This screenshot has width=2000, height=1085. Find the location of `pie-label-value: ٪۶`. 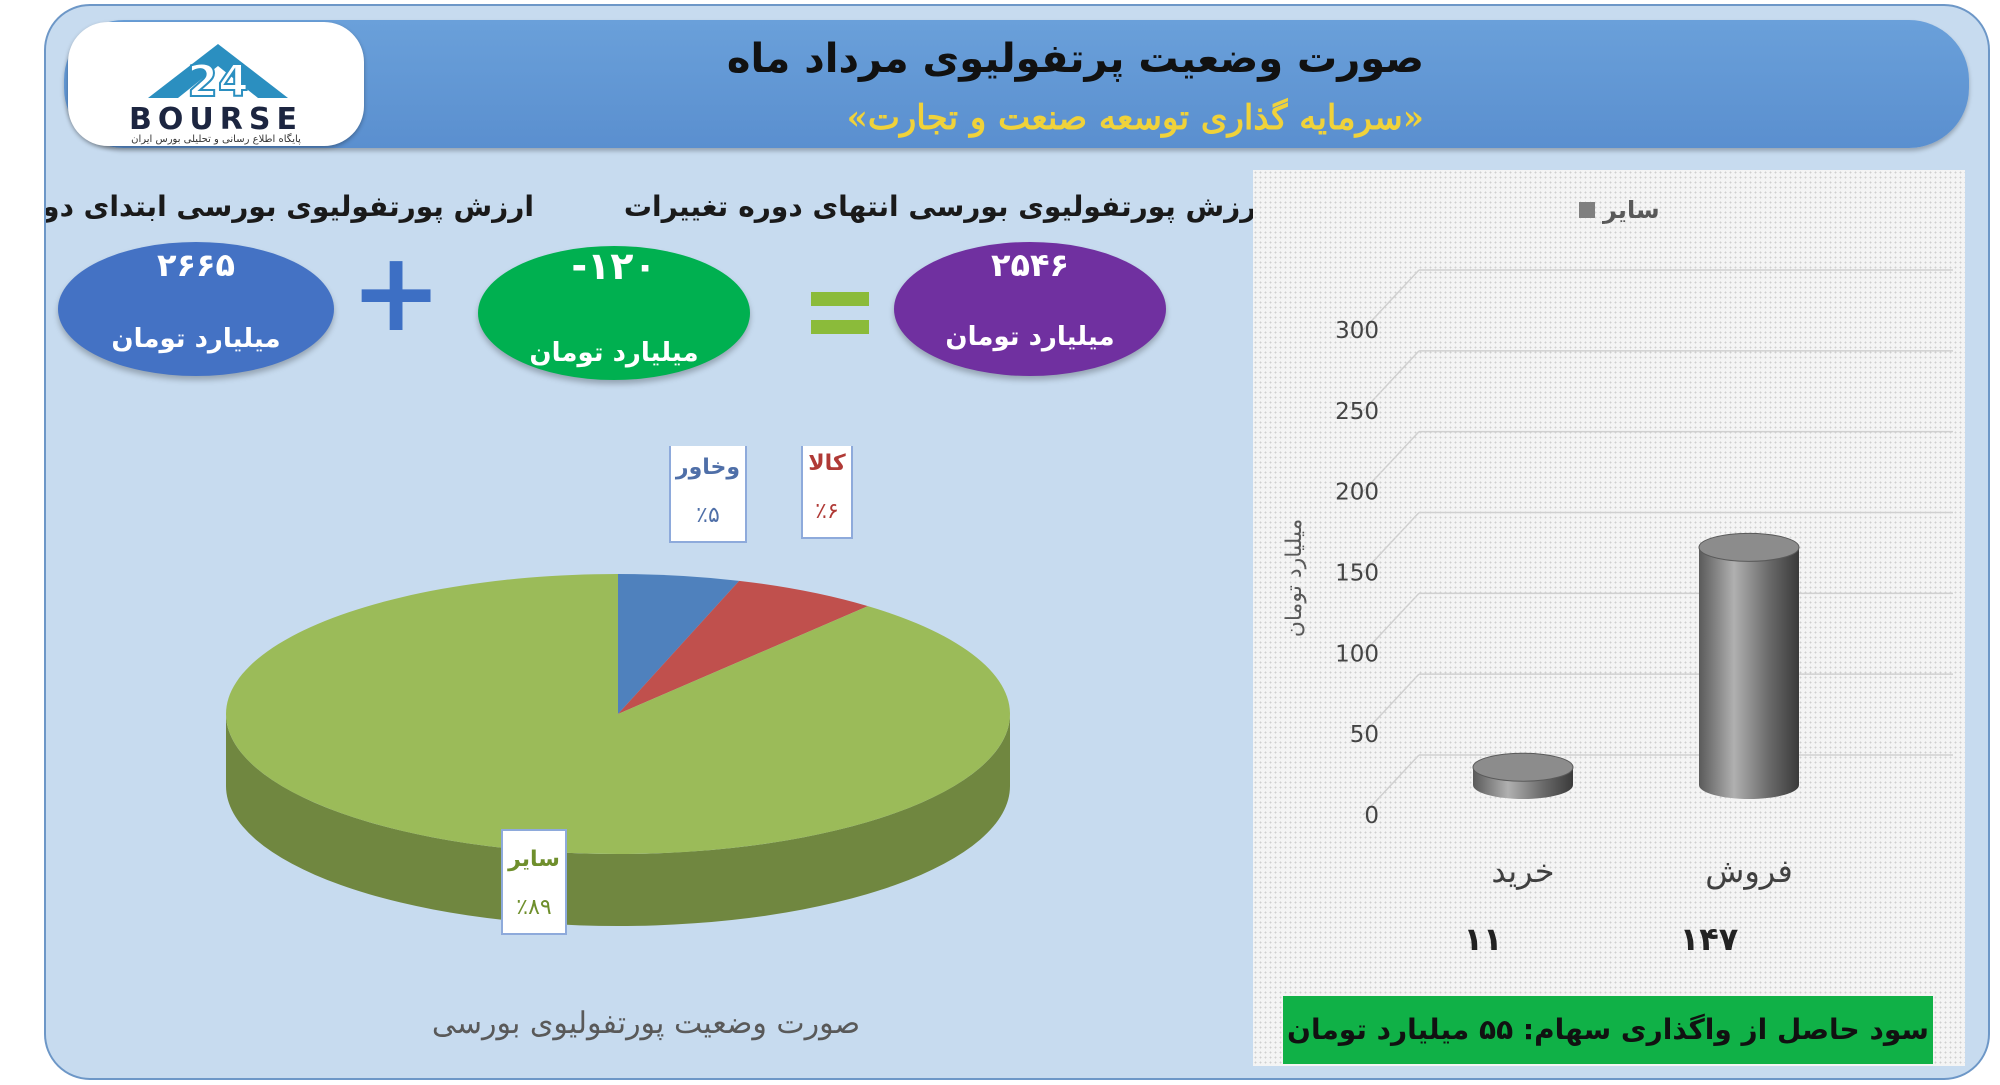

pie-label-value: ٪۶ is located at coordinates (827, 511).